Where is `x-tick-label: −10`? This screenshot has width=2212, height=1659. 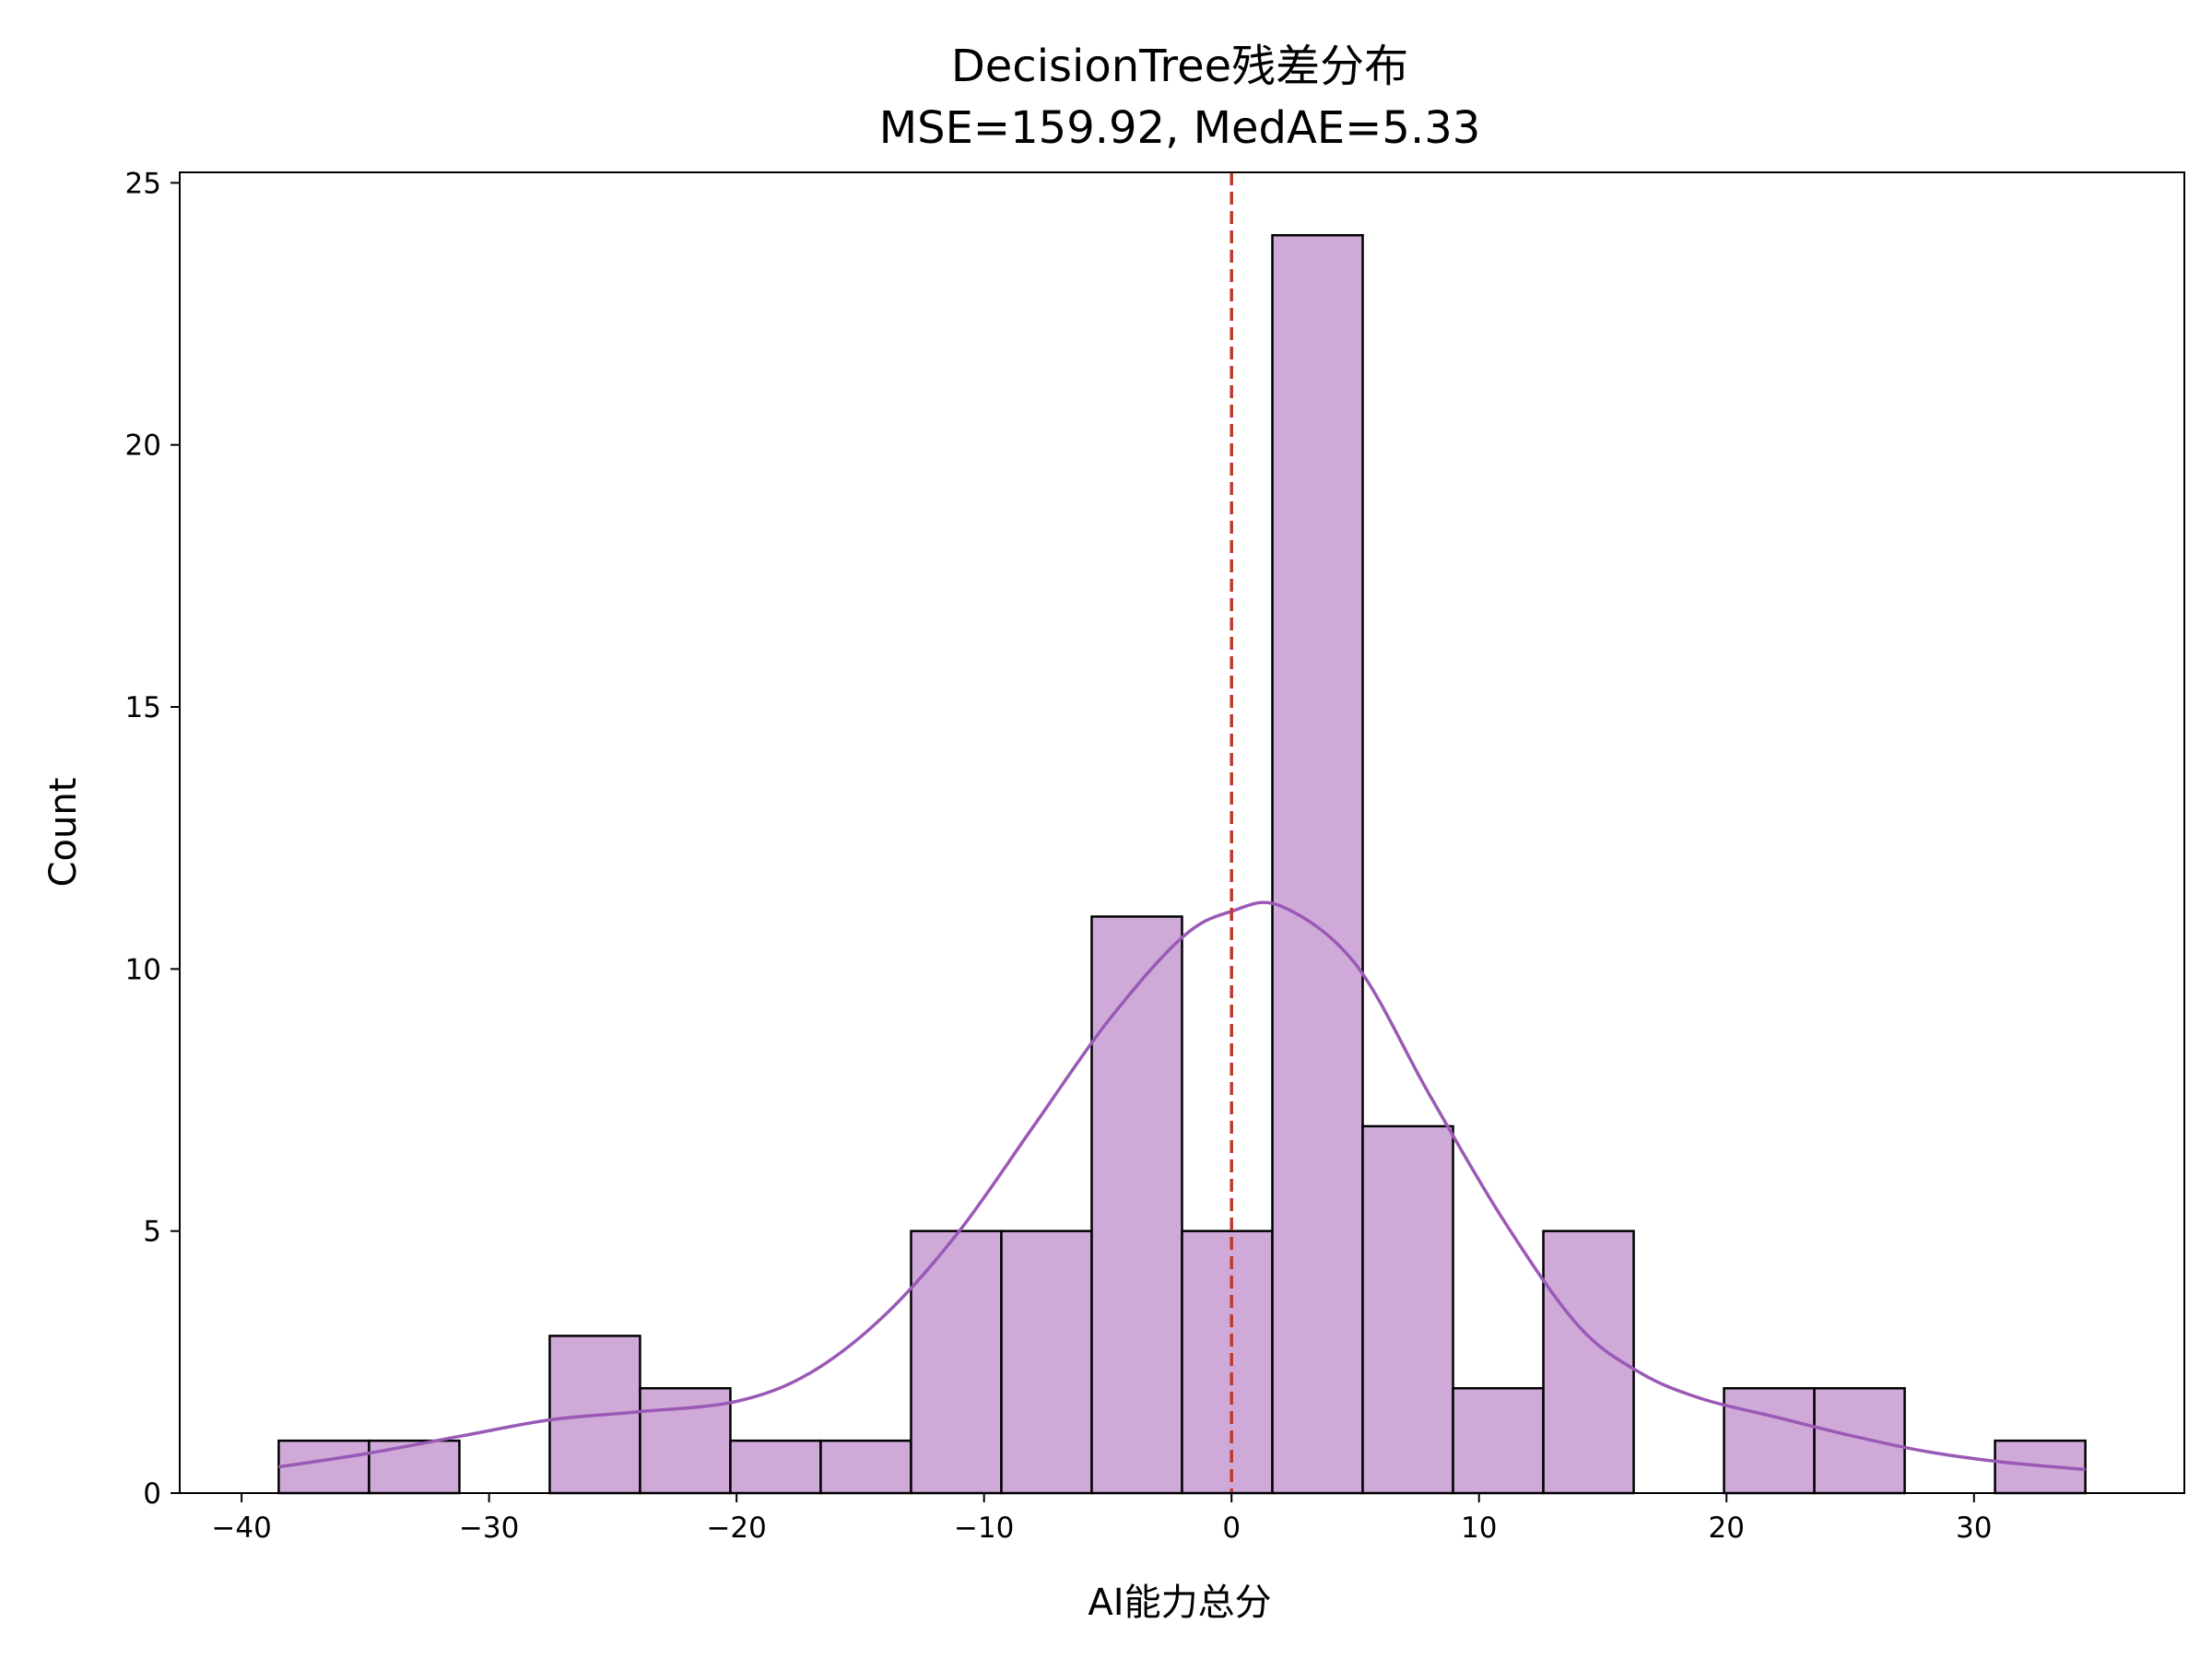
x-tick-label: −10 is located at coordinates (984, 1528).